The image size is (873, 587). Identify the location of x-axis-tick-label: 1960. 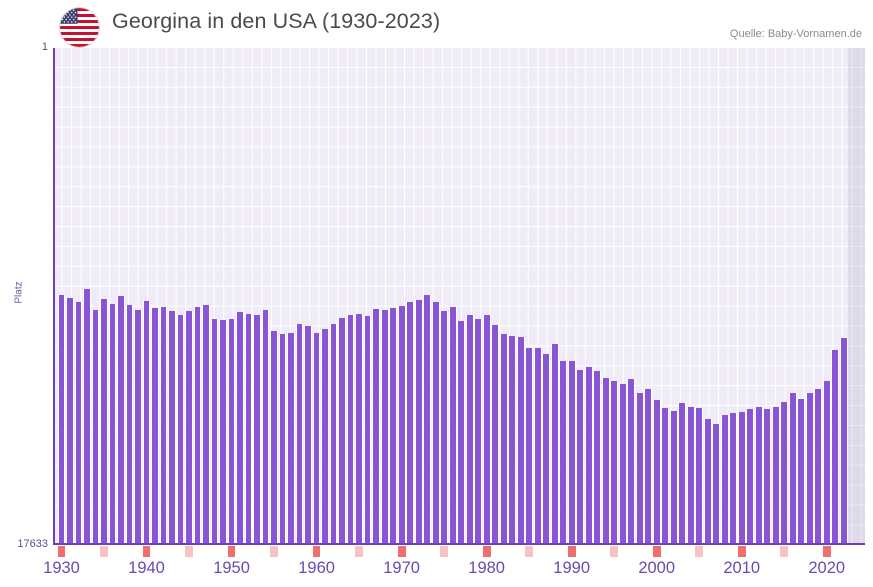
(316, 568).